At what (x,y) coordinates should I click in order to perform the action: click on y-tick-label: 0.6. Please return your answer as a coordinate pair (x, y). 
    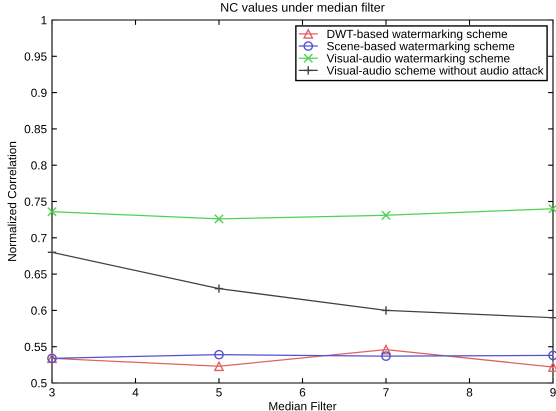
    Looking at the image, I should click on (39, 310).